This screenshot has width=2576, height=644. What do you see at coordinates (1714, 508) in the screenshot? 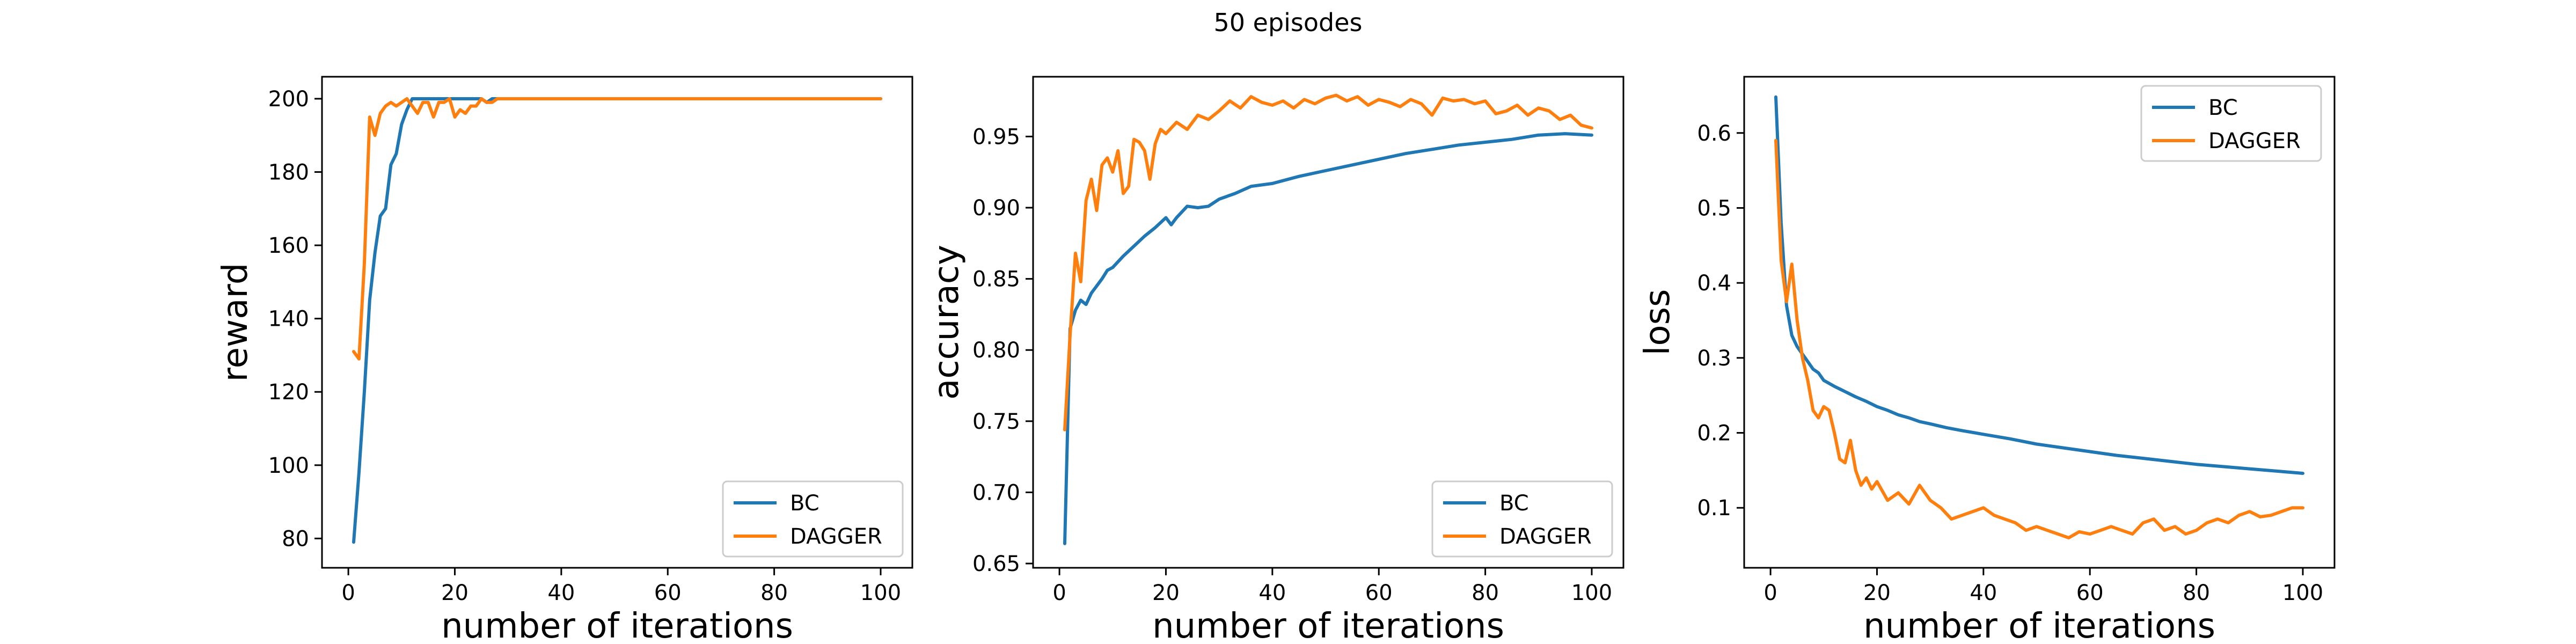
I see `y-tick-label: 0.1` at bounding box center [1714, 508].